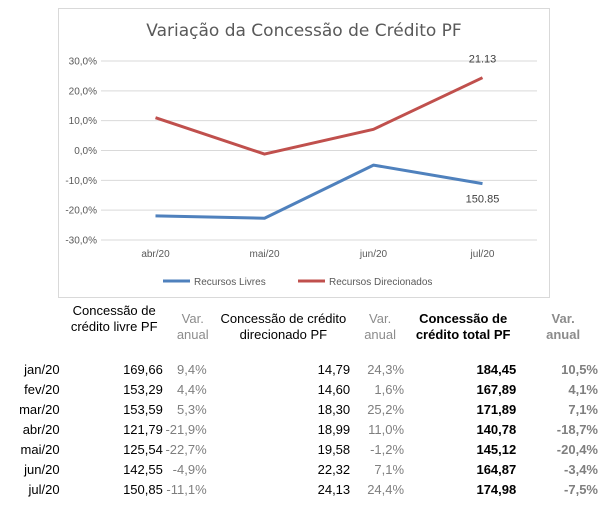 This screenshot has width=606, height=515. I want to click on table-row: mai/20 125,54 -22,7% 19,58 -1,2% 145,12 -20,4%, so click(303, 450).